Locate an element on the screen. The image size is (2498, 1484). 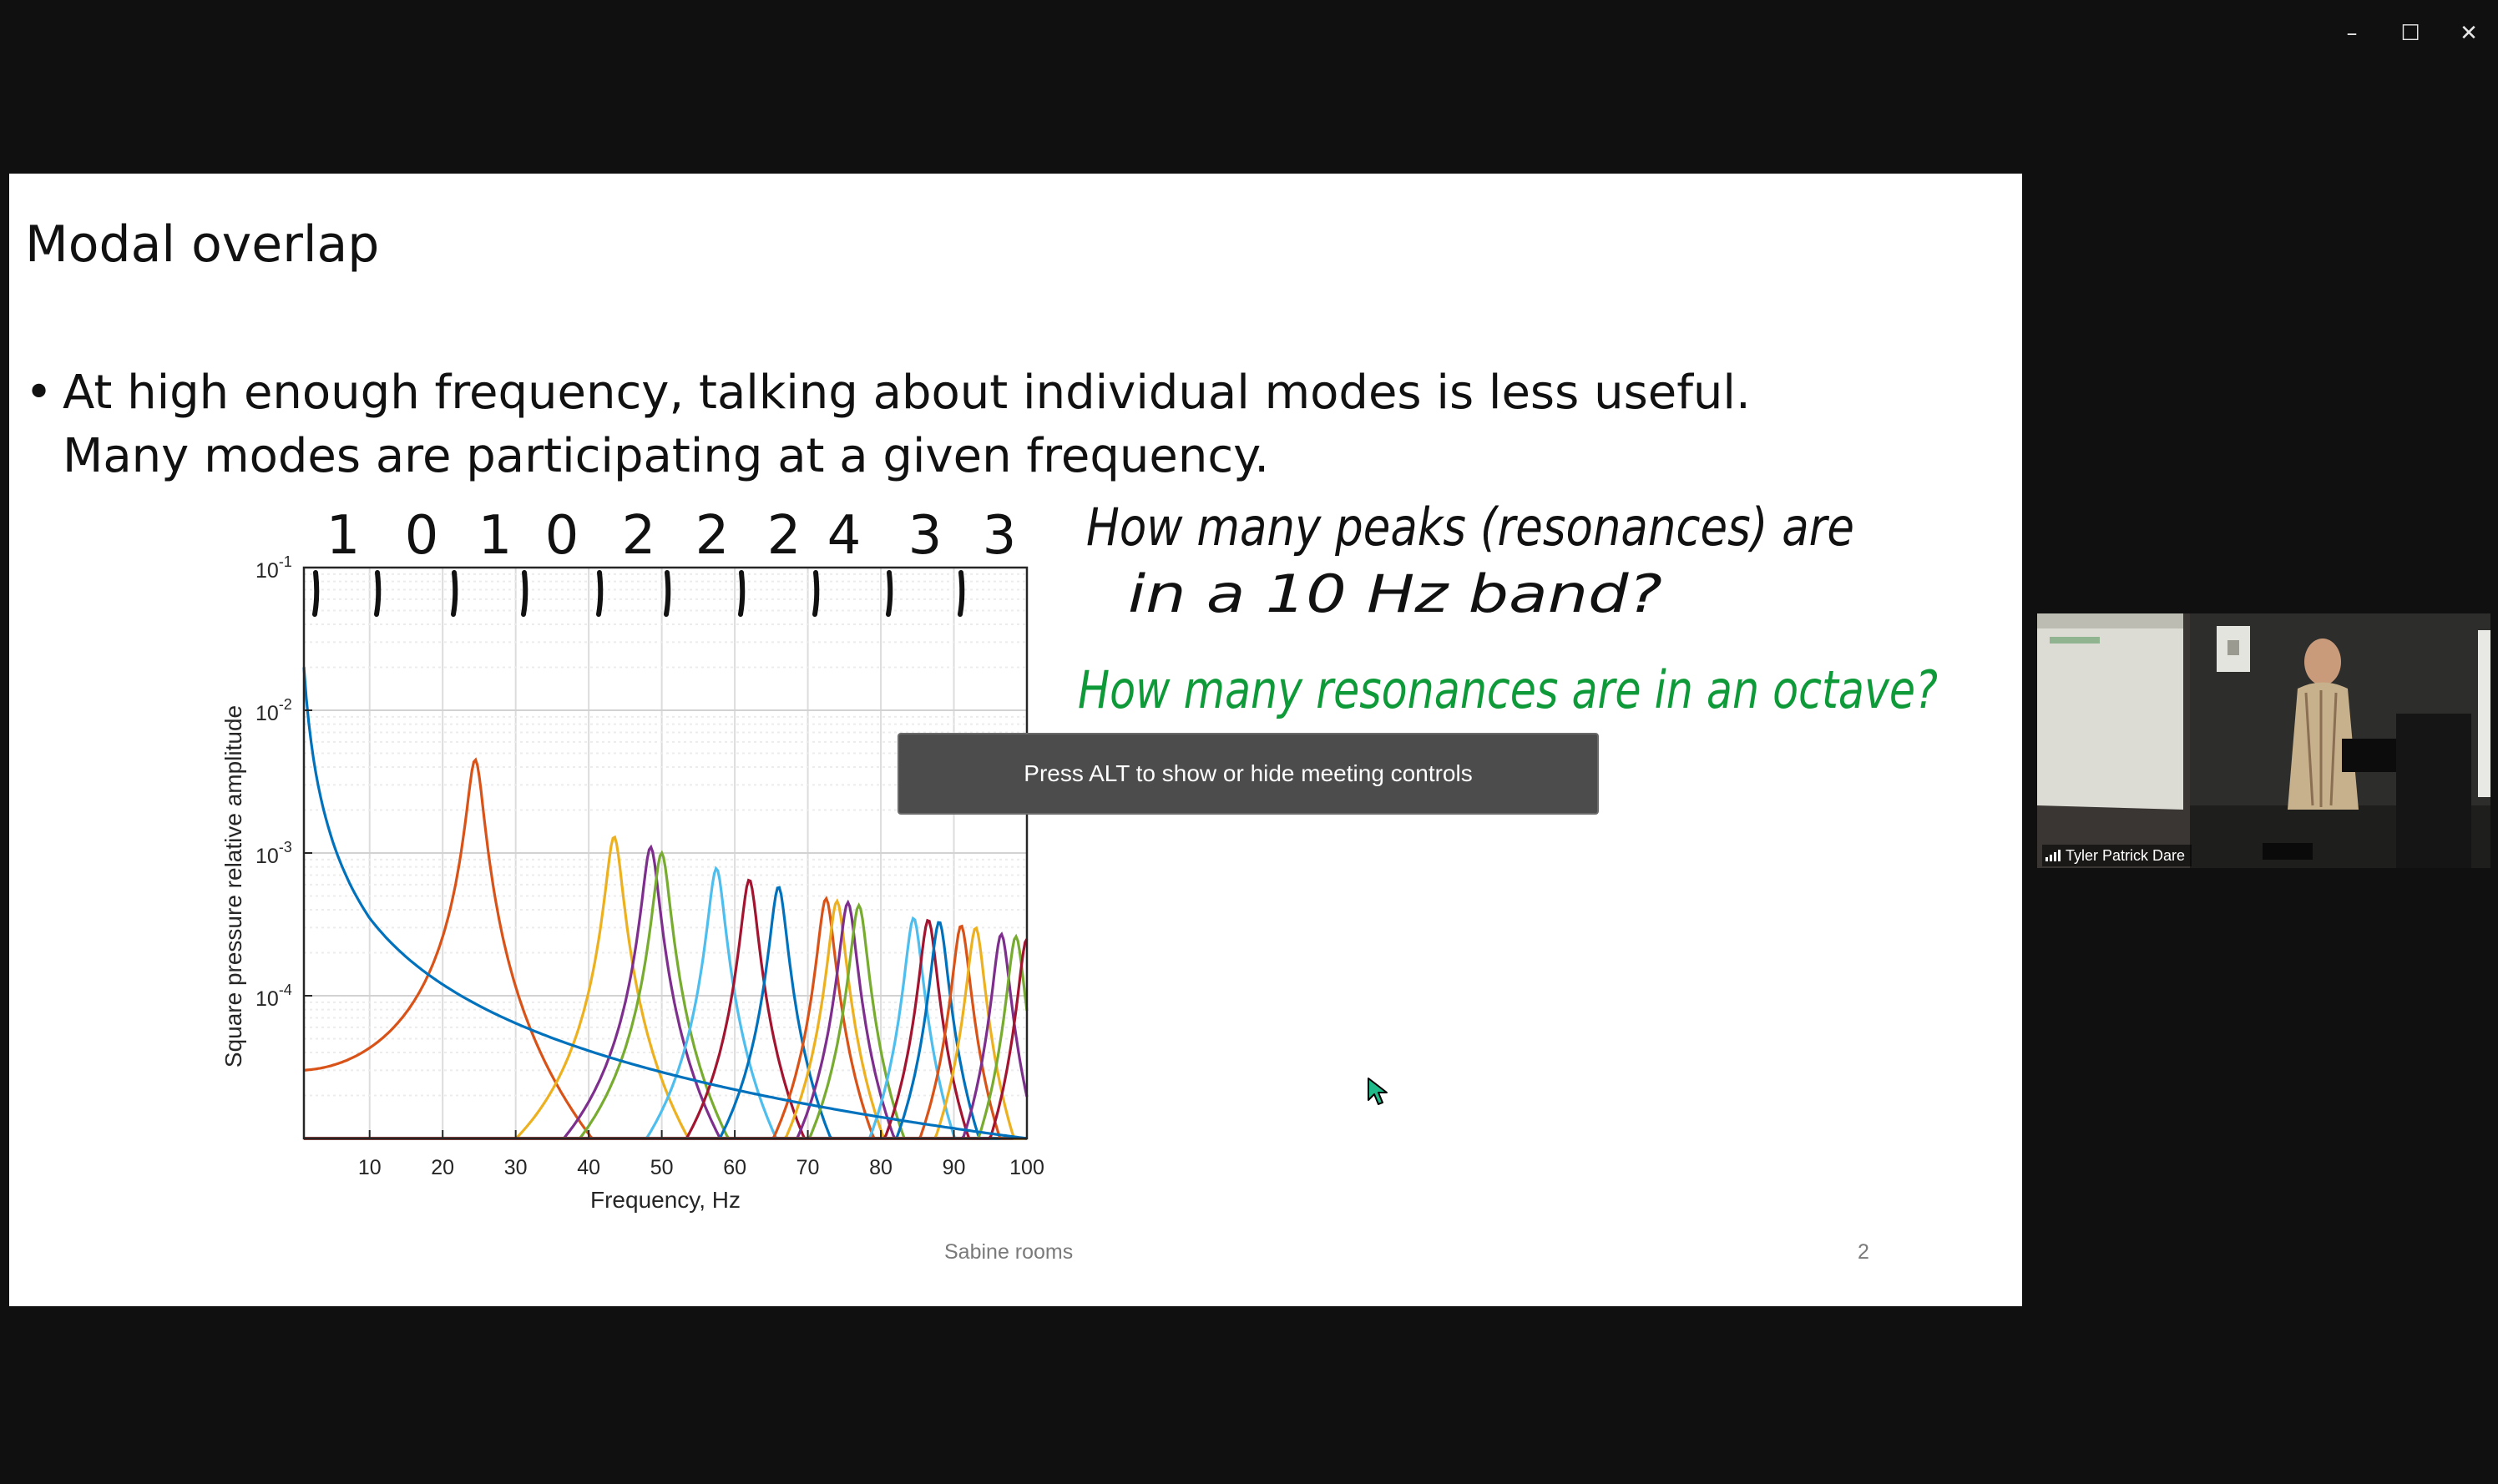
band-division-marks is located at coordinates (638, 593).